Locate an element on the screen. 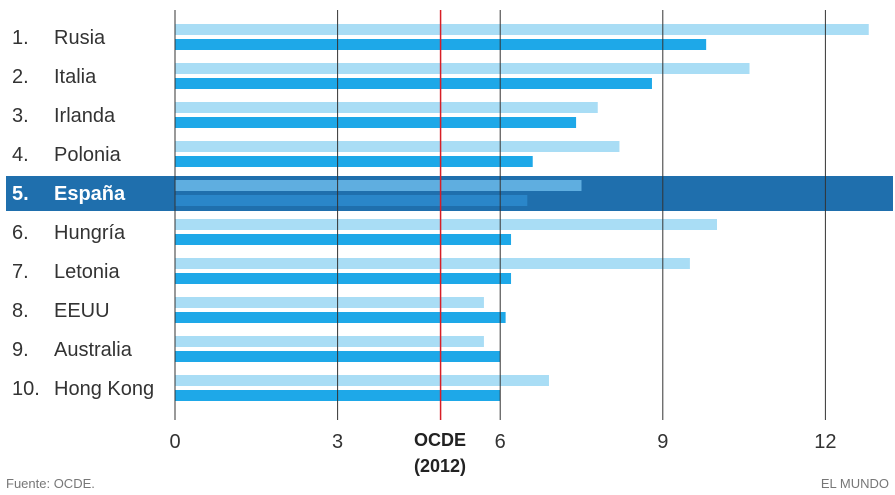  country-label: Letonia is located at coordinates (87, 272).